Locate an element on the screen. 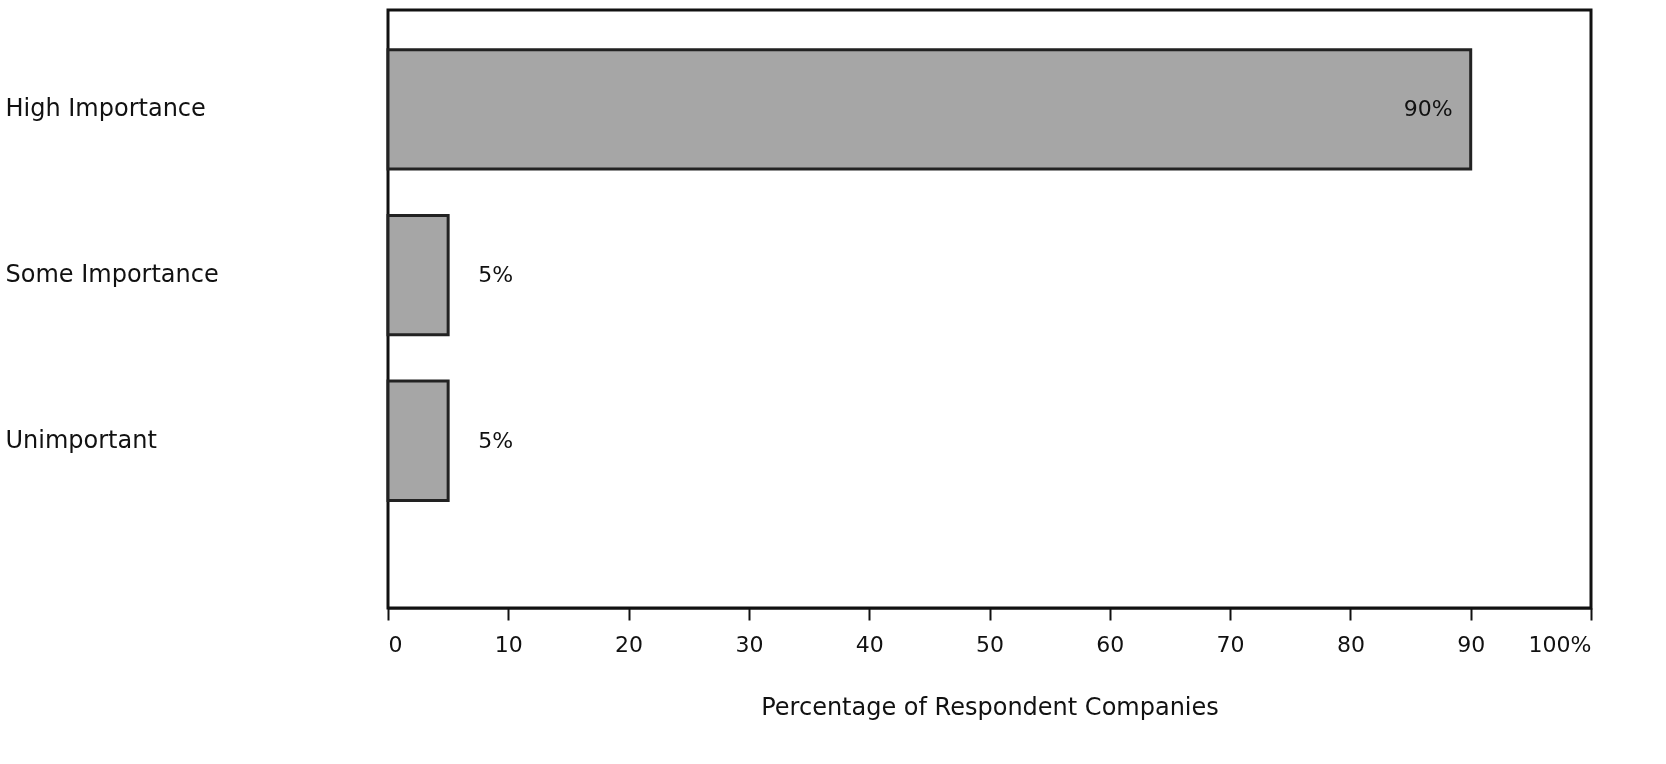 The width and height of the screenshot is (1666, 764). x-axis-title: Percentage of Respondent Companies is located at coordinates (990, 706).